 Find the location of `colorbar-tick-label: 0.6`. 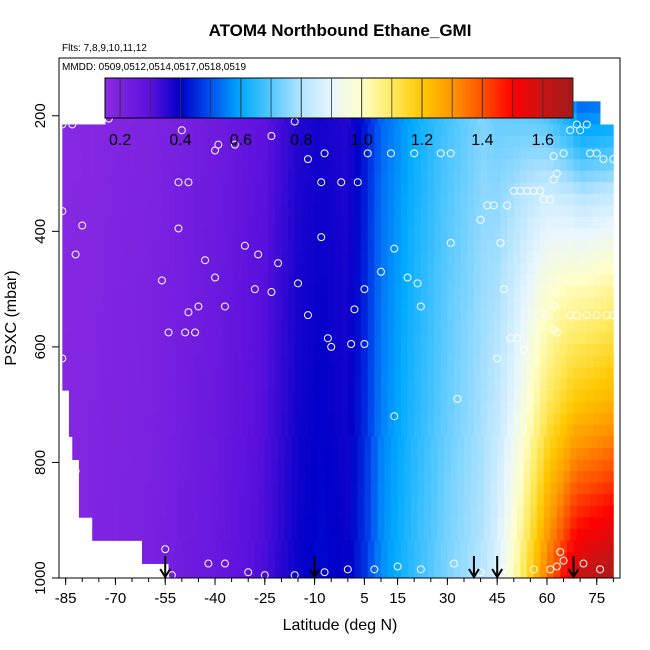

colorbar-tick-label: 0.6 is located at coordinates (241, 140).